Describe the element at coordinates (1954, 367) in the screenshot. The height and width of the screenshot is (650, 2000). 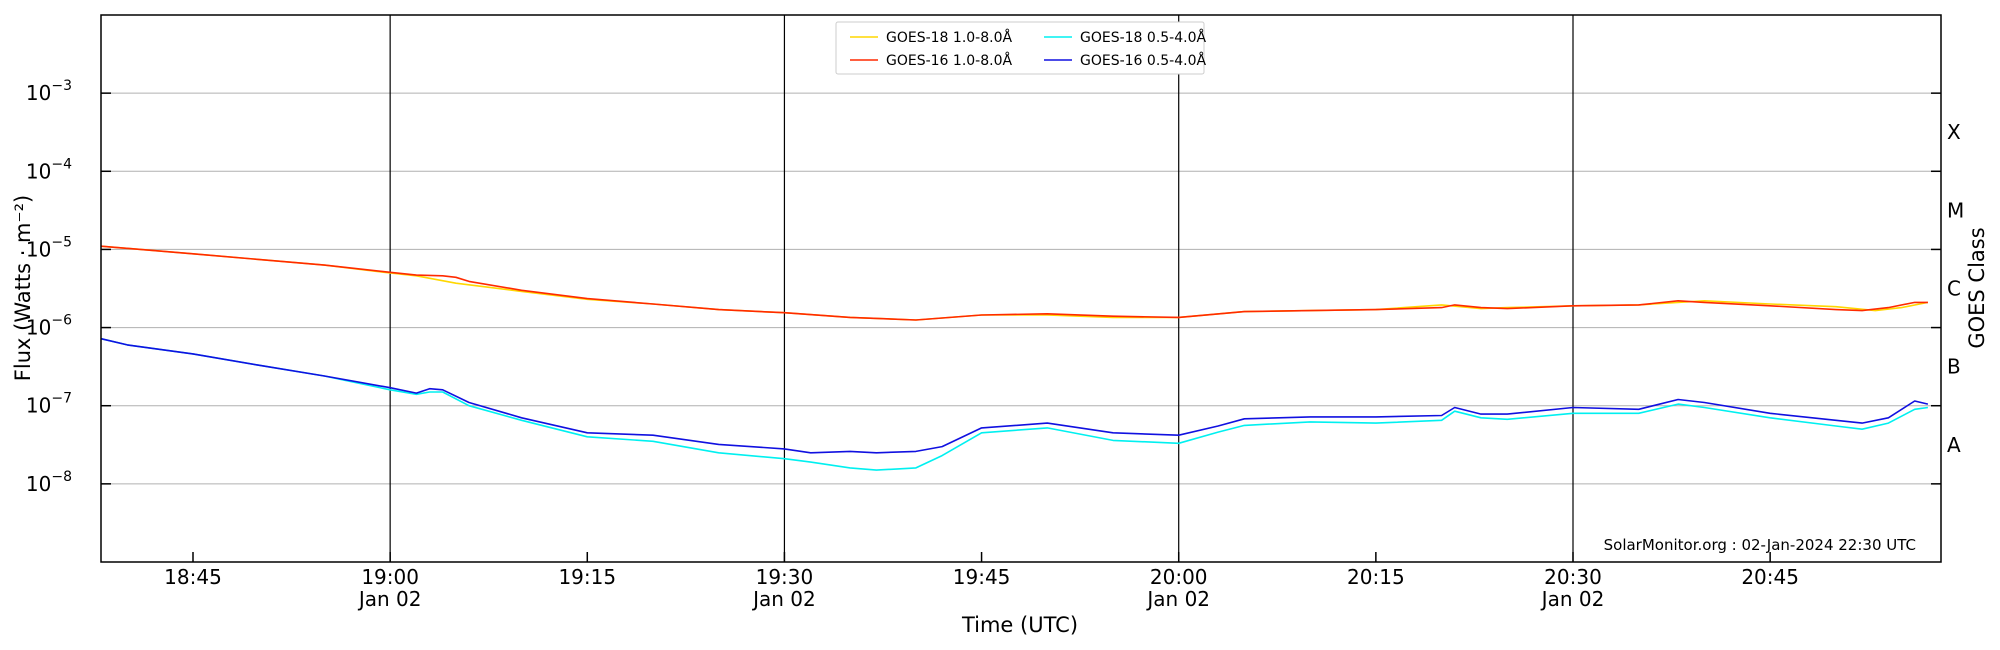
I see `goes-class-b: B` at that location.